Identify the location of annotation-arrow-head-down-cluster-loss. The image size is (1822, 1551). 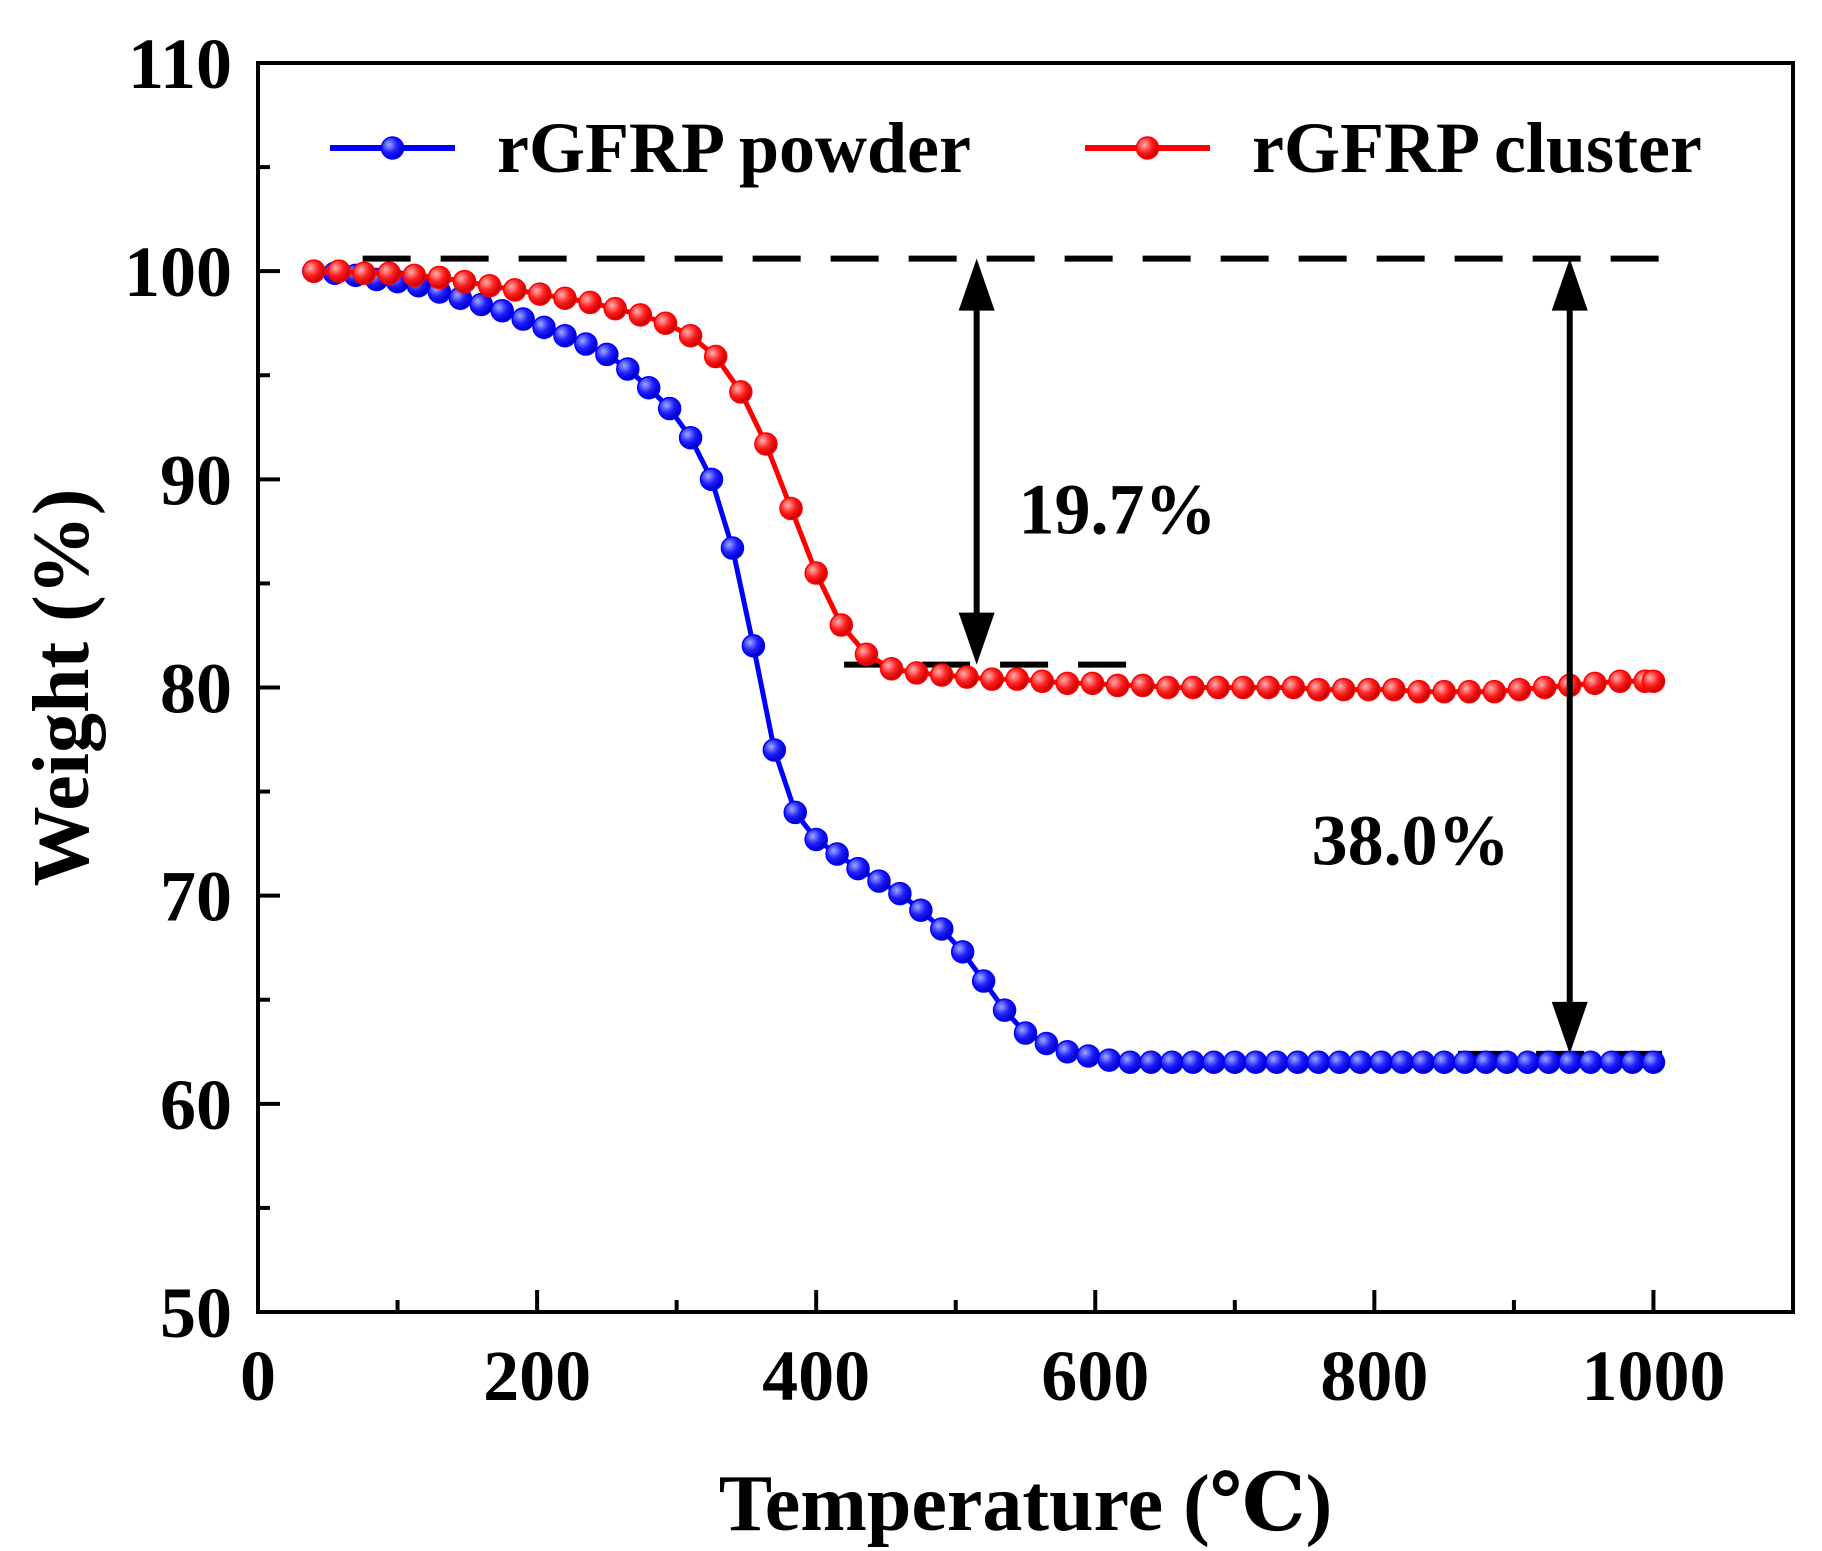
(976, 638).